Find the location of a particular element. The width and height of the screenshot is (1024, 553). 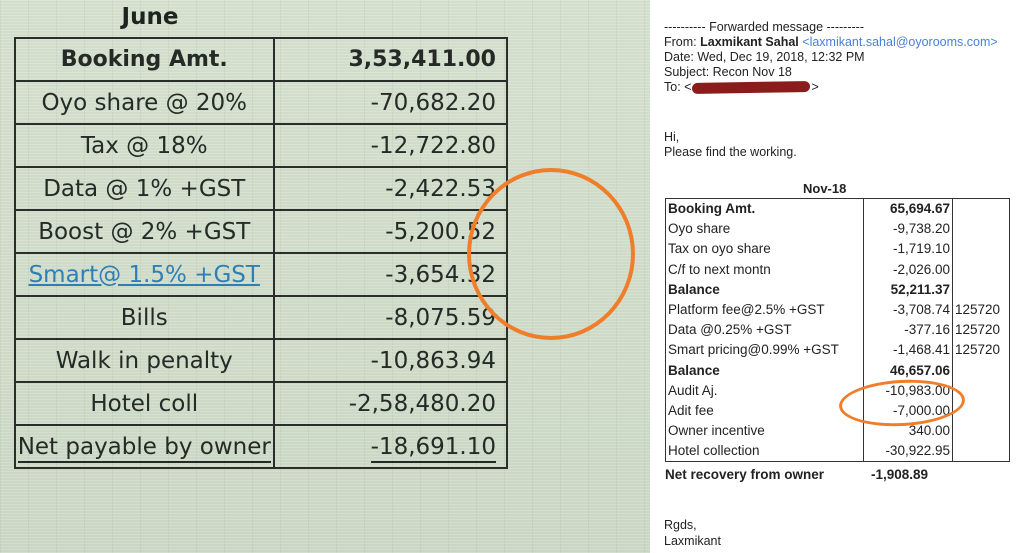

sender-email-link: <laxmikant.sahal@oyorooms.com> is located at coordinates (900, 42).